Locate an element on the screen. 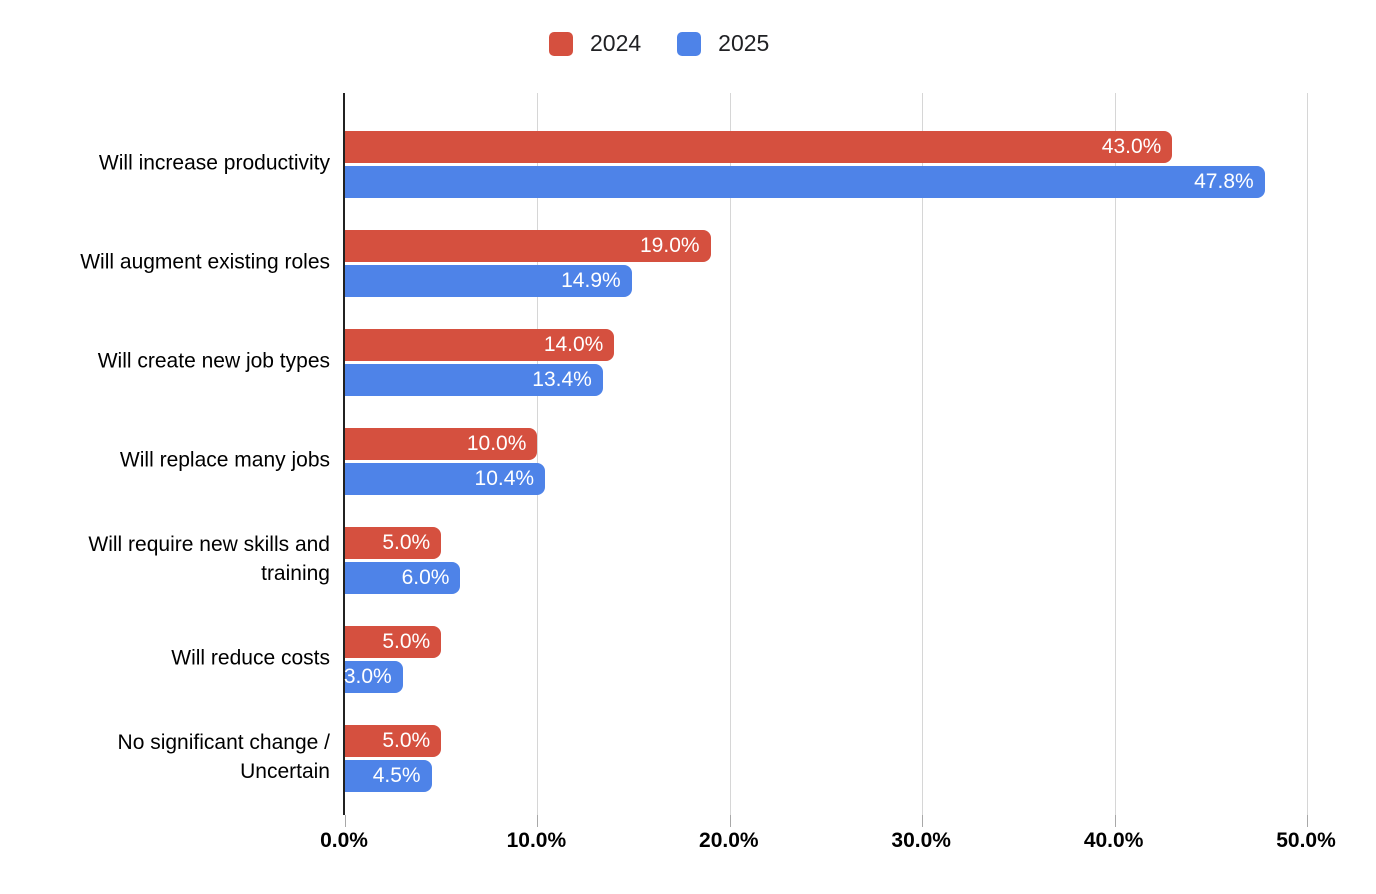 The image size is (1376, 894). legend-item-2025: 2025 is located at coordinates (723, 43).